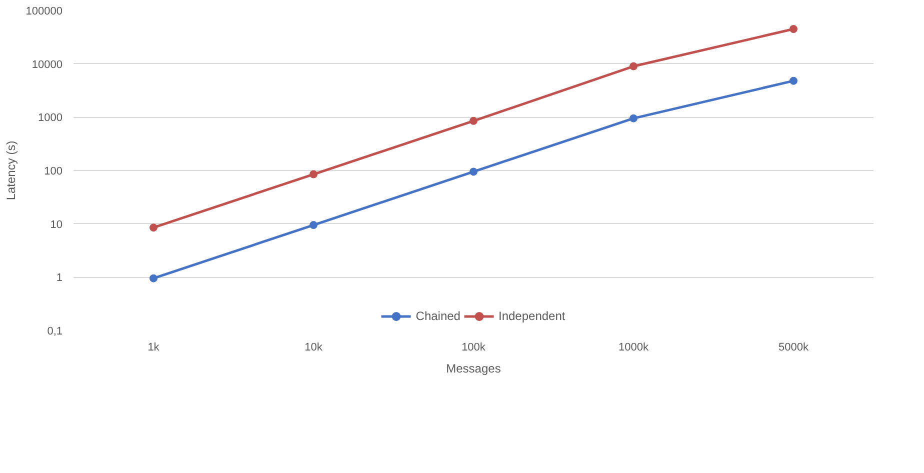  I want to click on x-tick-label: 5000k, so click(793, 348).